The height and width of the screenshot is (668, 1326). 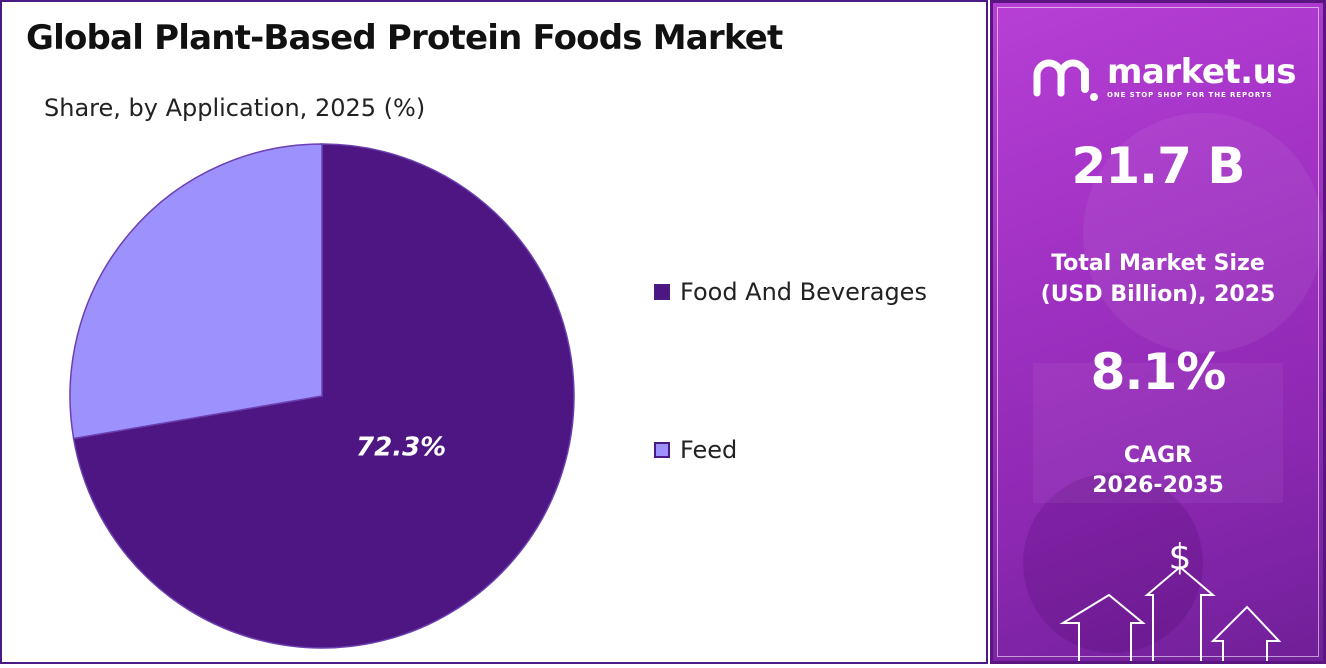 I want to click on dollar-icon: $, so click(x=1180, y=557).